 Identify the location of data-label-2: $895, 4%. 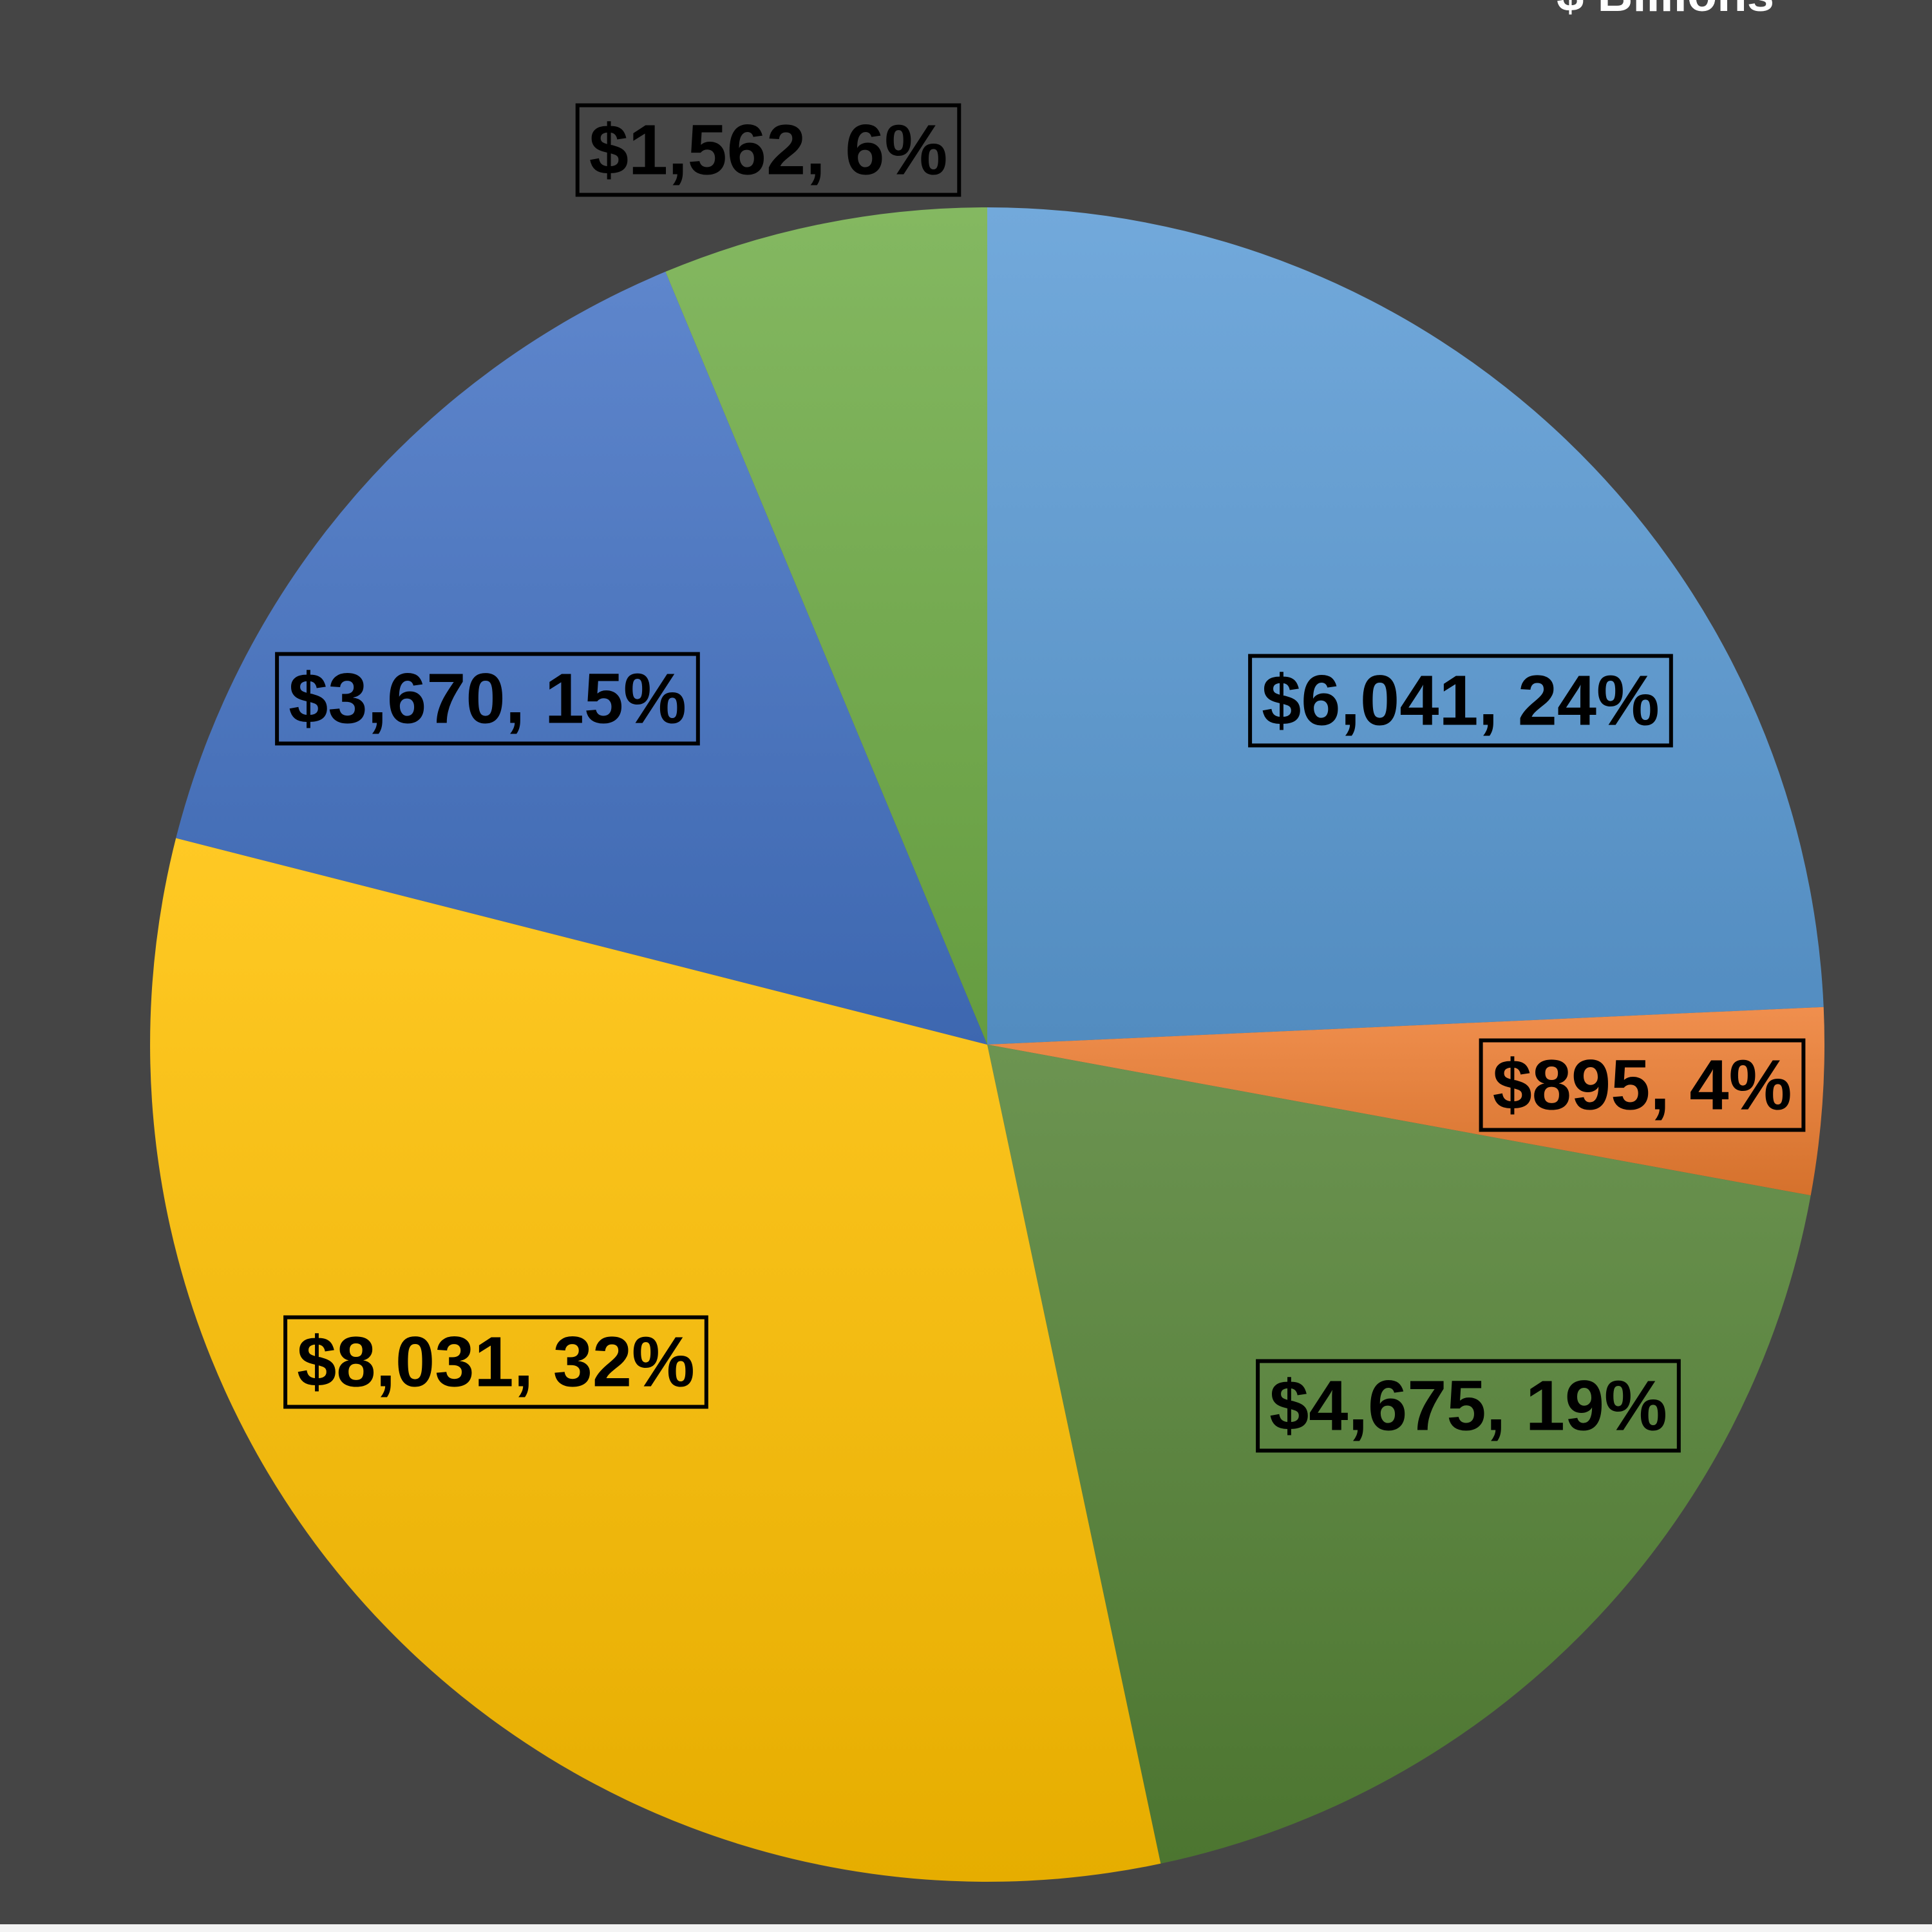
(1642, 1085).